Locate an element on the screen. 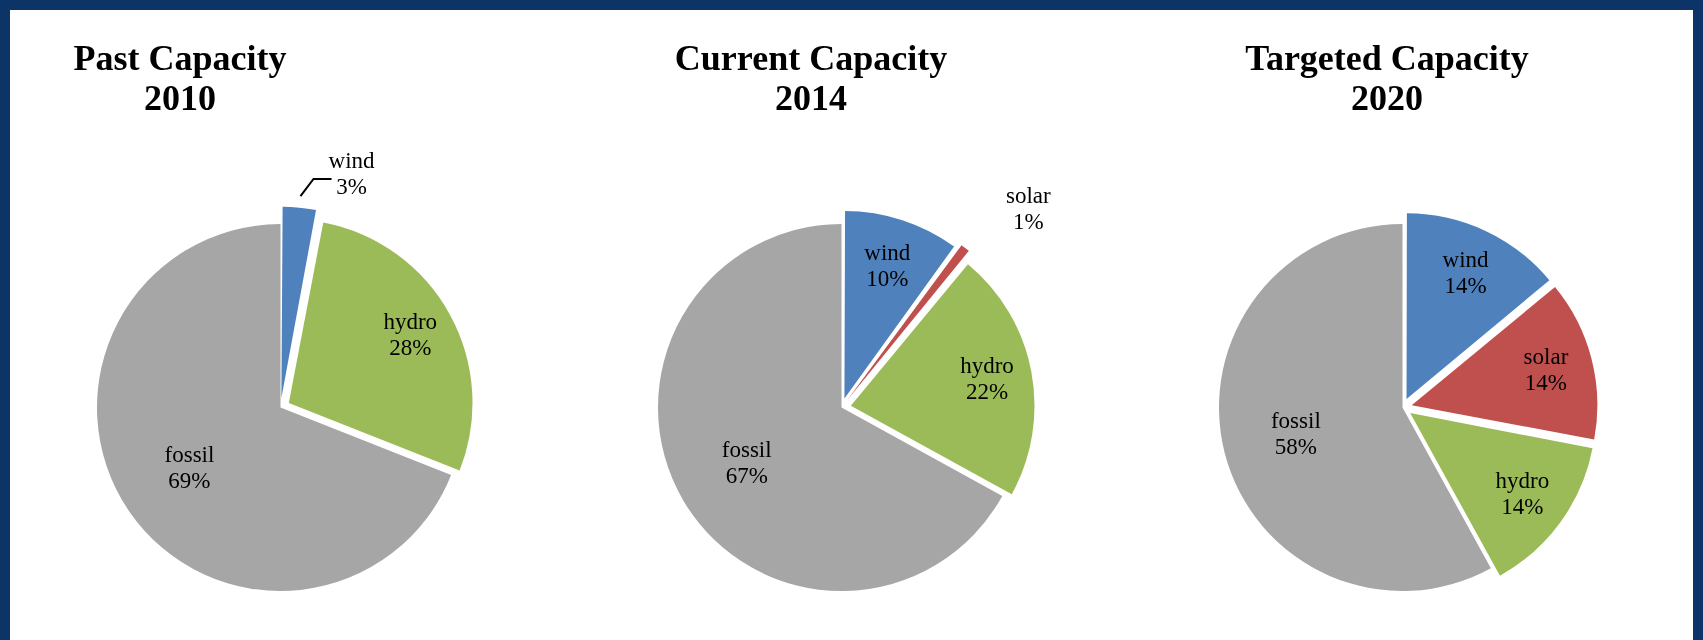  data-label: 28% is located at coordinates (410, 348).